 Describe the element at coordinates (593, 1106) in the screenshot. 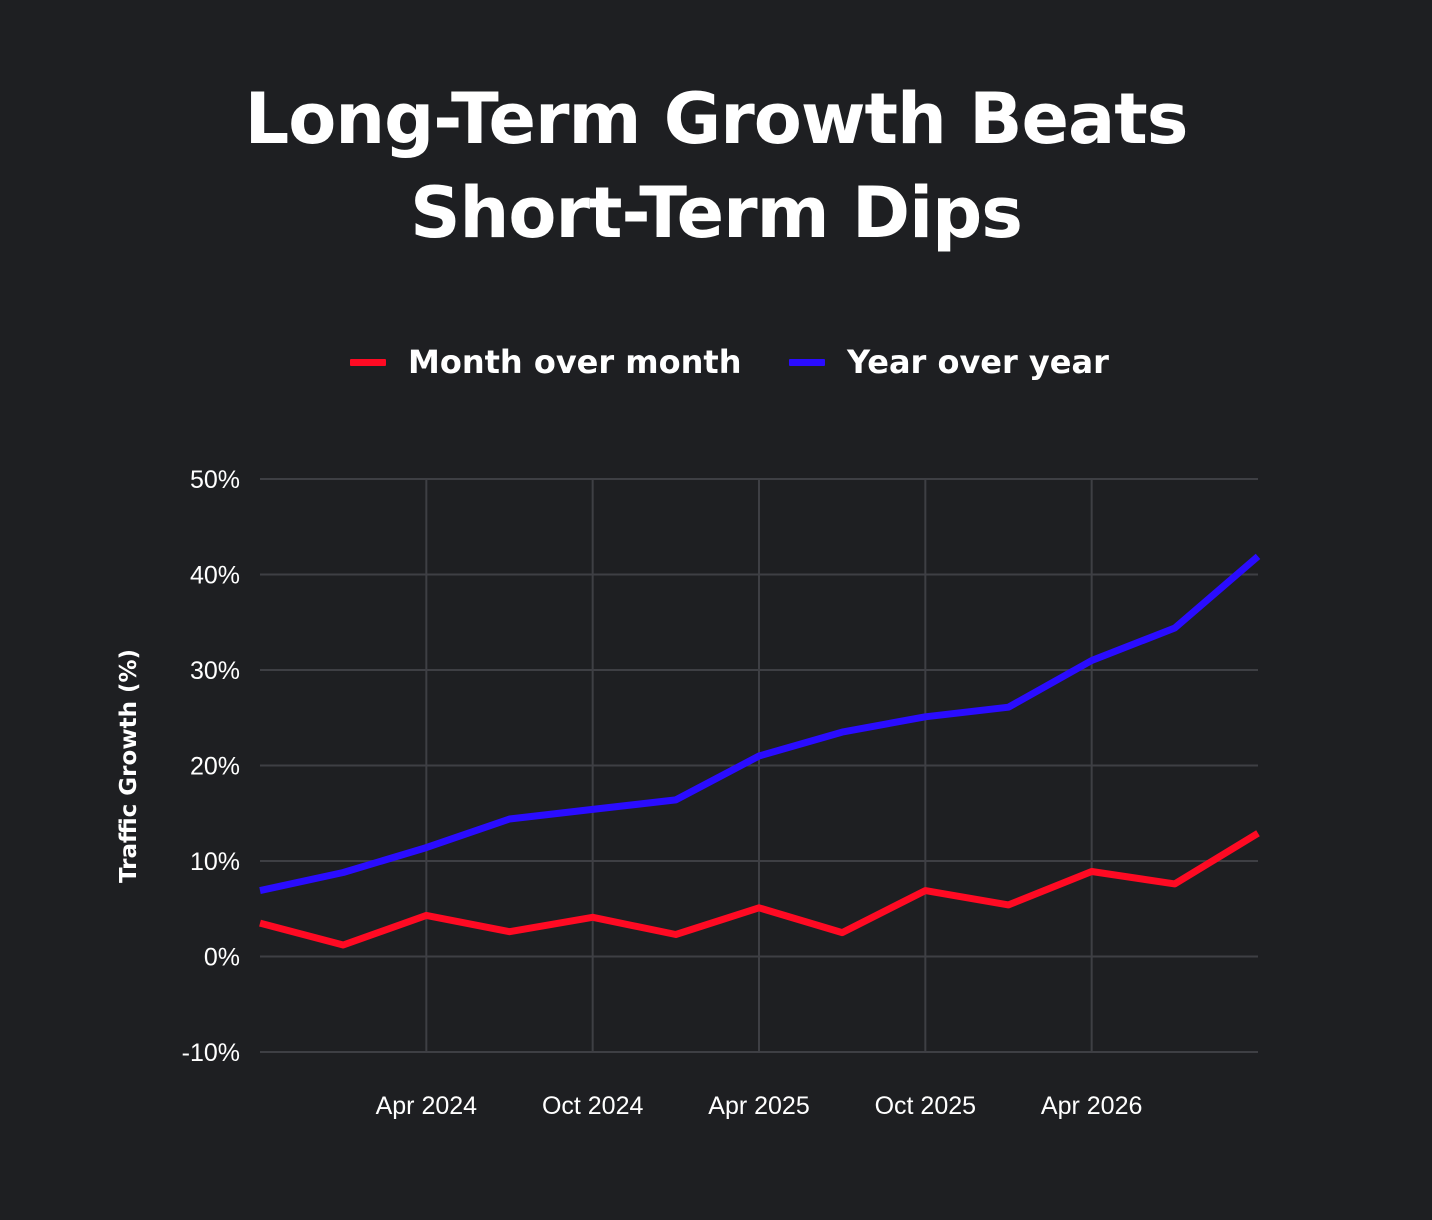

I see `x-tick-label: Oct 2024` at that location.